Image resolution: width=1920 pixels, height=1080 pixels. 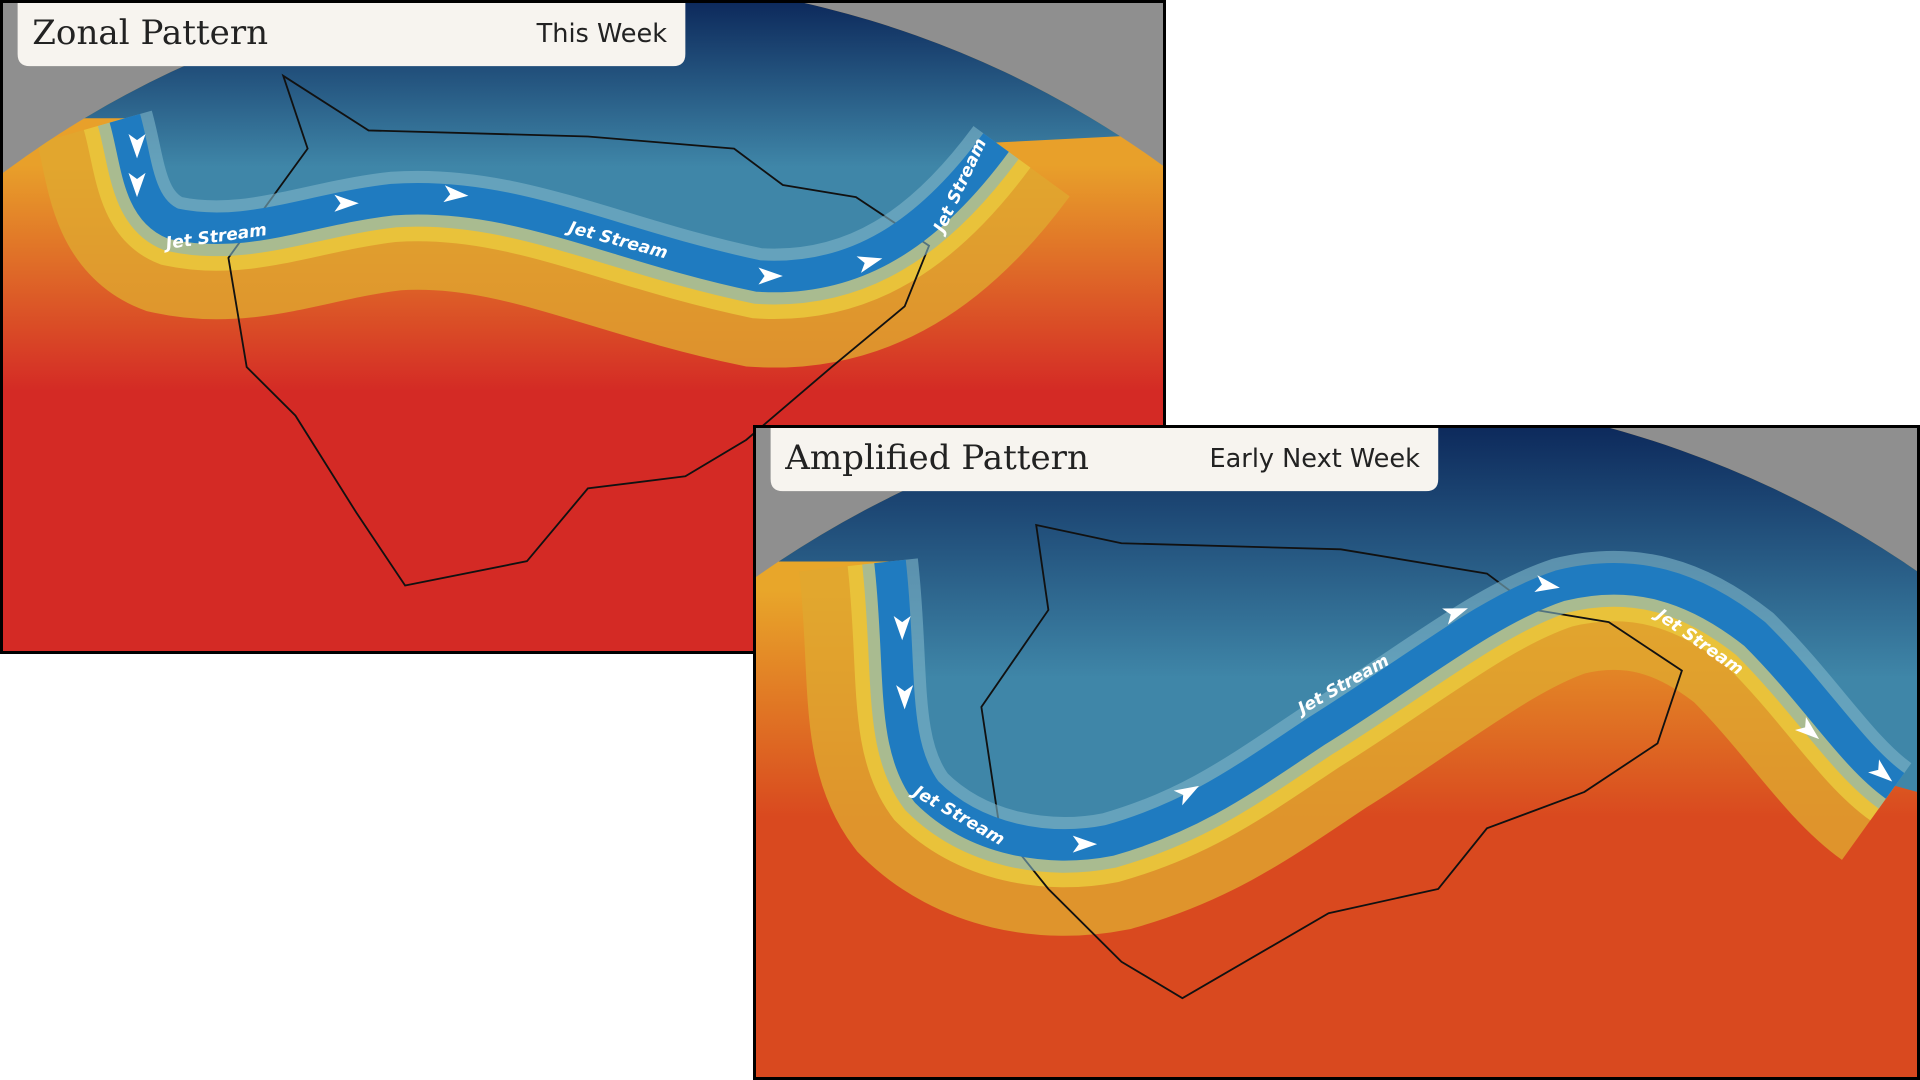 I want to click on jet-stream, so click(x=559, y=203).